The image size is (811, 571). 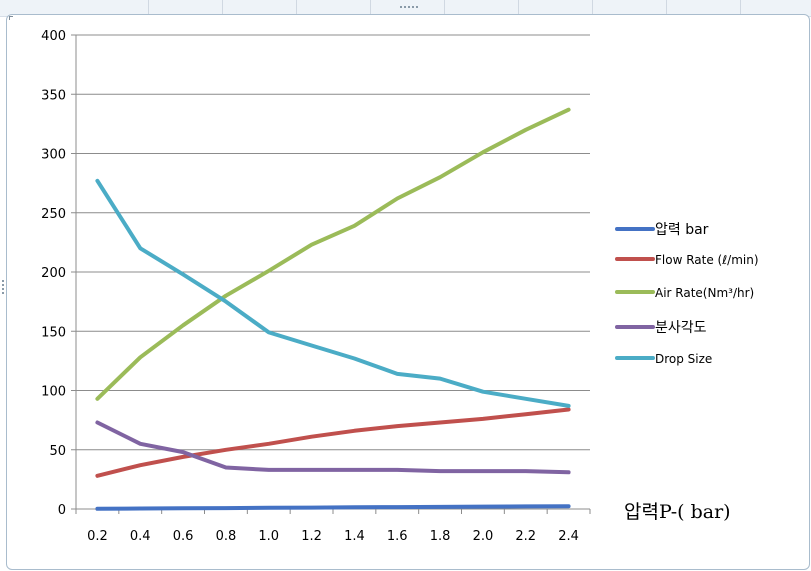 What do you see at coordinates (57, 451) in the screenshot?
I see `y-tick-label: 50` at bounding box center [57, 451].